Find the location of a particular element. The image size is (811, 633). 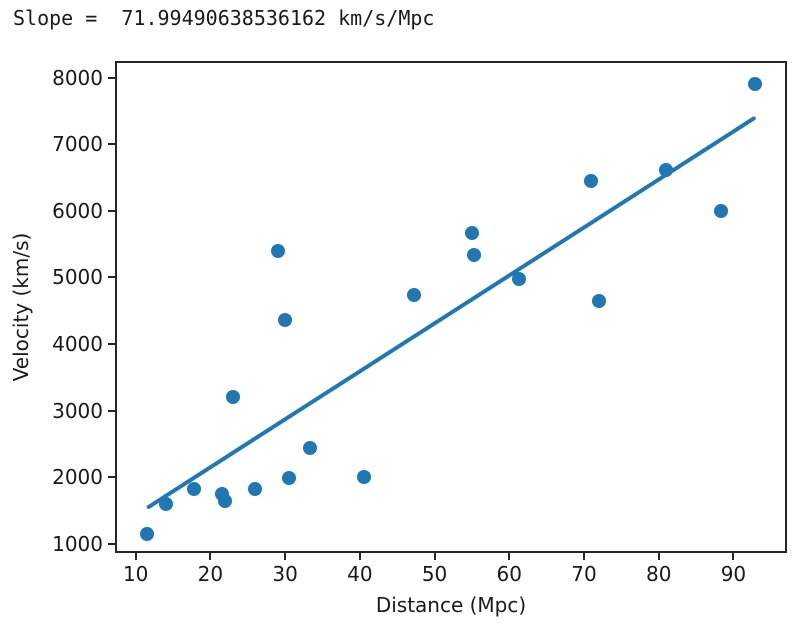

y-tick-label: 8000 is located at coordinates (77, 77).